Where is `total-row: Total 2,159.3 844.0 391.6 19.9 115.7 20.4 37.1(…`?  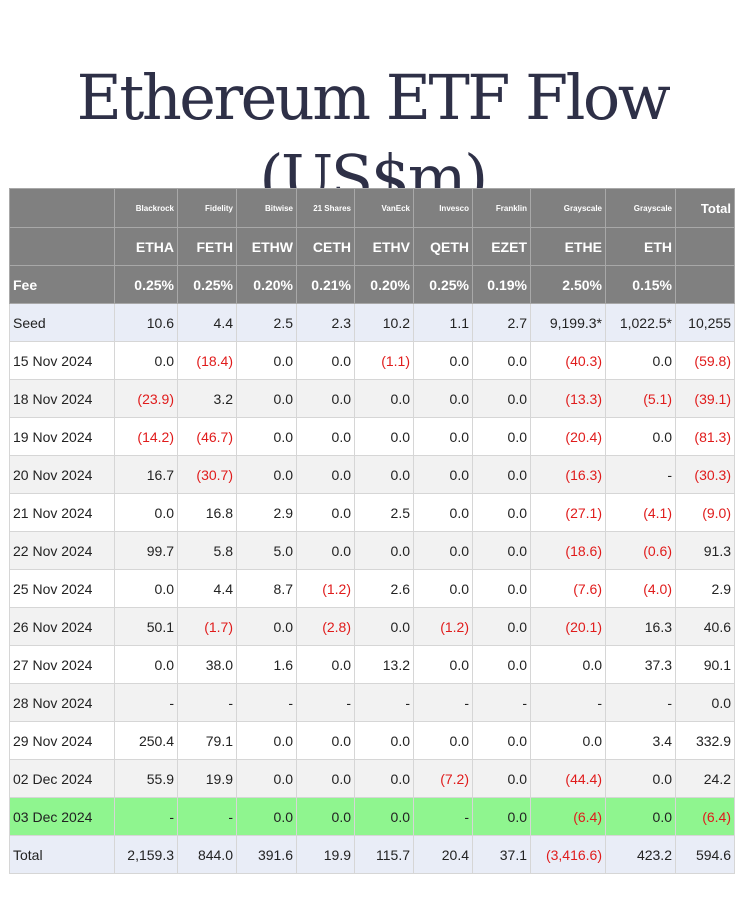 total-row: Total 2,159.3 844.0 391.6 19.9 115.7 20.4 37.1(… is located at coordinates (372, 854).